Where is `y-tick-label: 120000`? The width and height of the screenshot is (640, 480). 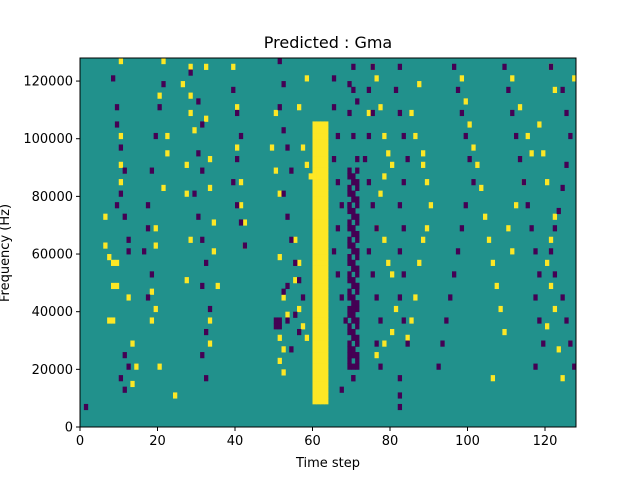 y-tick-label: 120000 is located at coordinates (48, 82).